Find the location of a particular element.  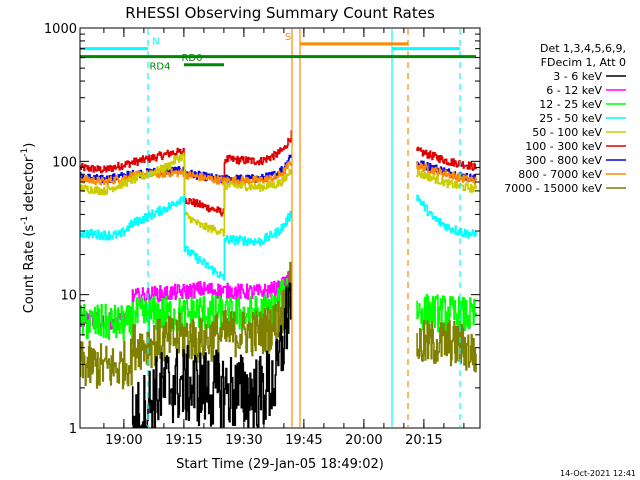

chart-title: RHESSI Observing Summary Count Rates is located at coordinates (280, 13).